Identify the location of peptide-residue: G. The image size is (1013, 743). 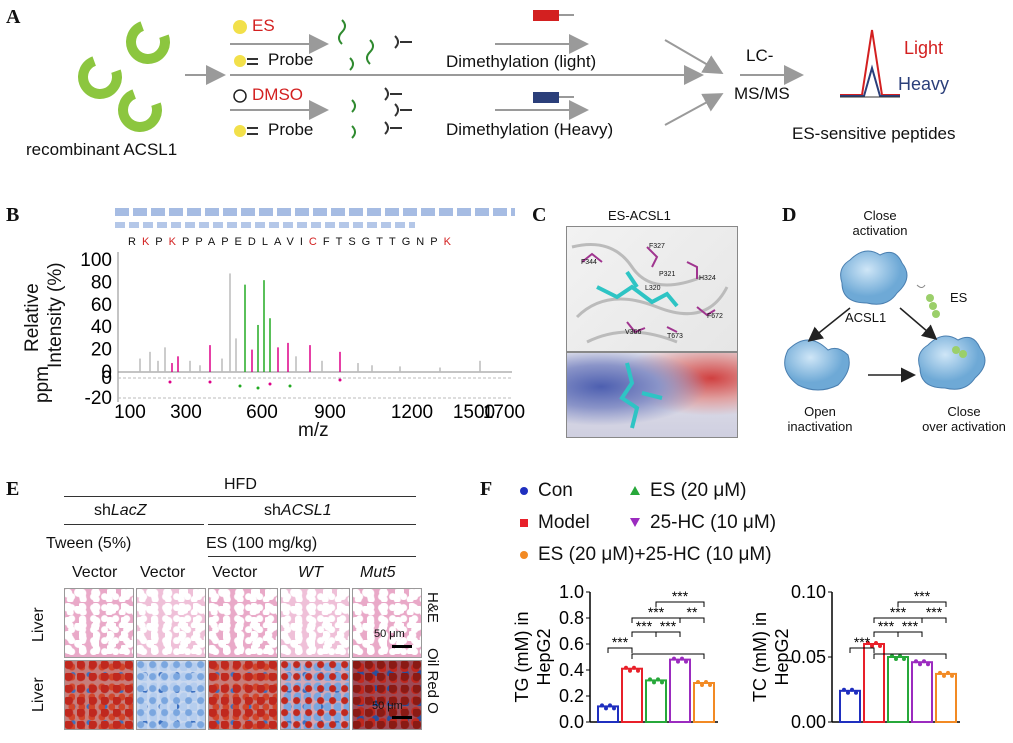
(369, 242).